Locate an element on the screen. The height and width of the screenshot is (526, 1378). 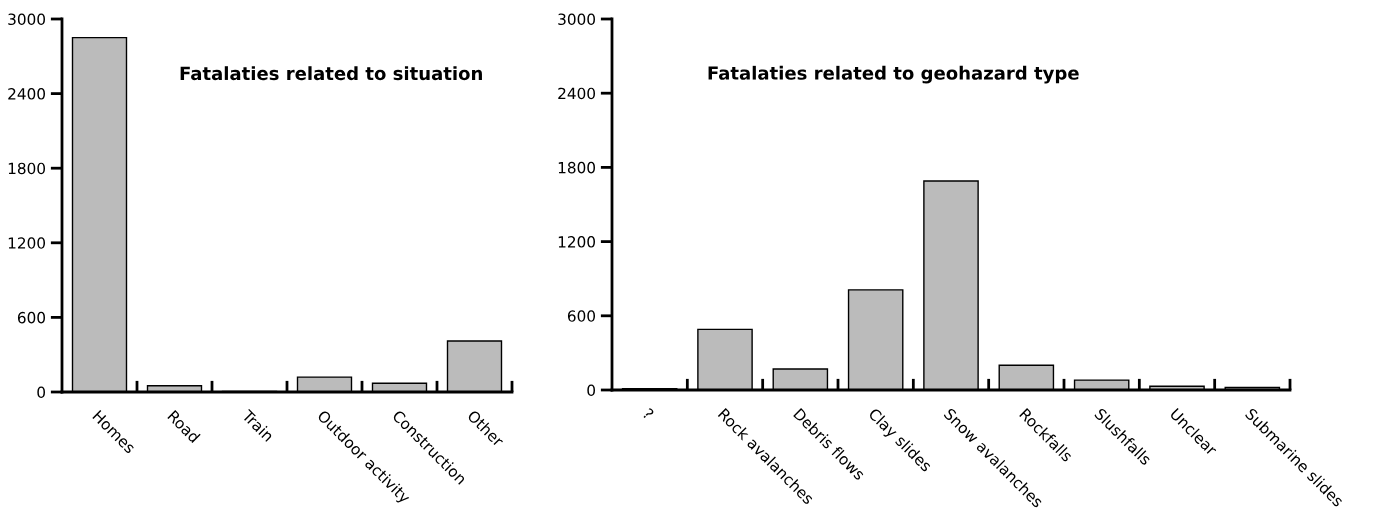
text: Fatalaties related to geohazard type is located at coordinates (893, 74).